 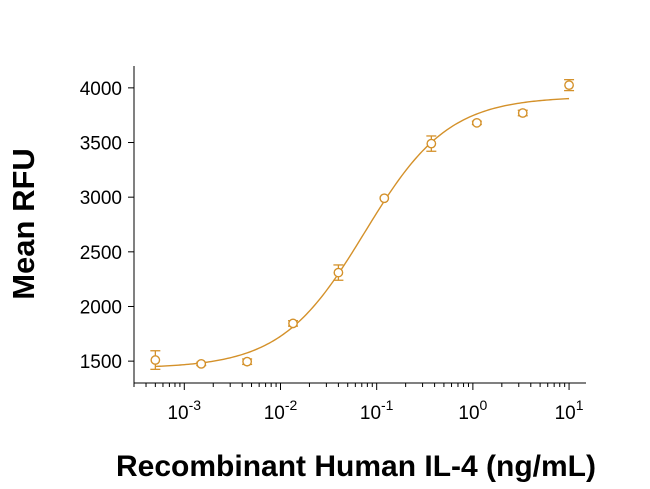 What do you see at coordinates (107, 226) in the screenshot?
I see `y-ticks: 1500 2000 2500 3000 3500 4000` at bounding box center [107, 226].